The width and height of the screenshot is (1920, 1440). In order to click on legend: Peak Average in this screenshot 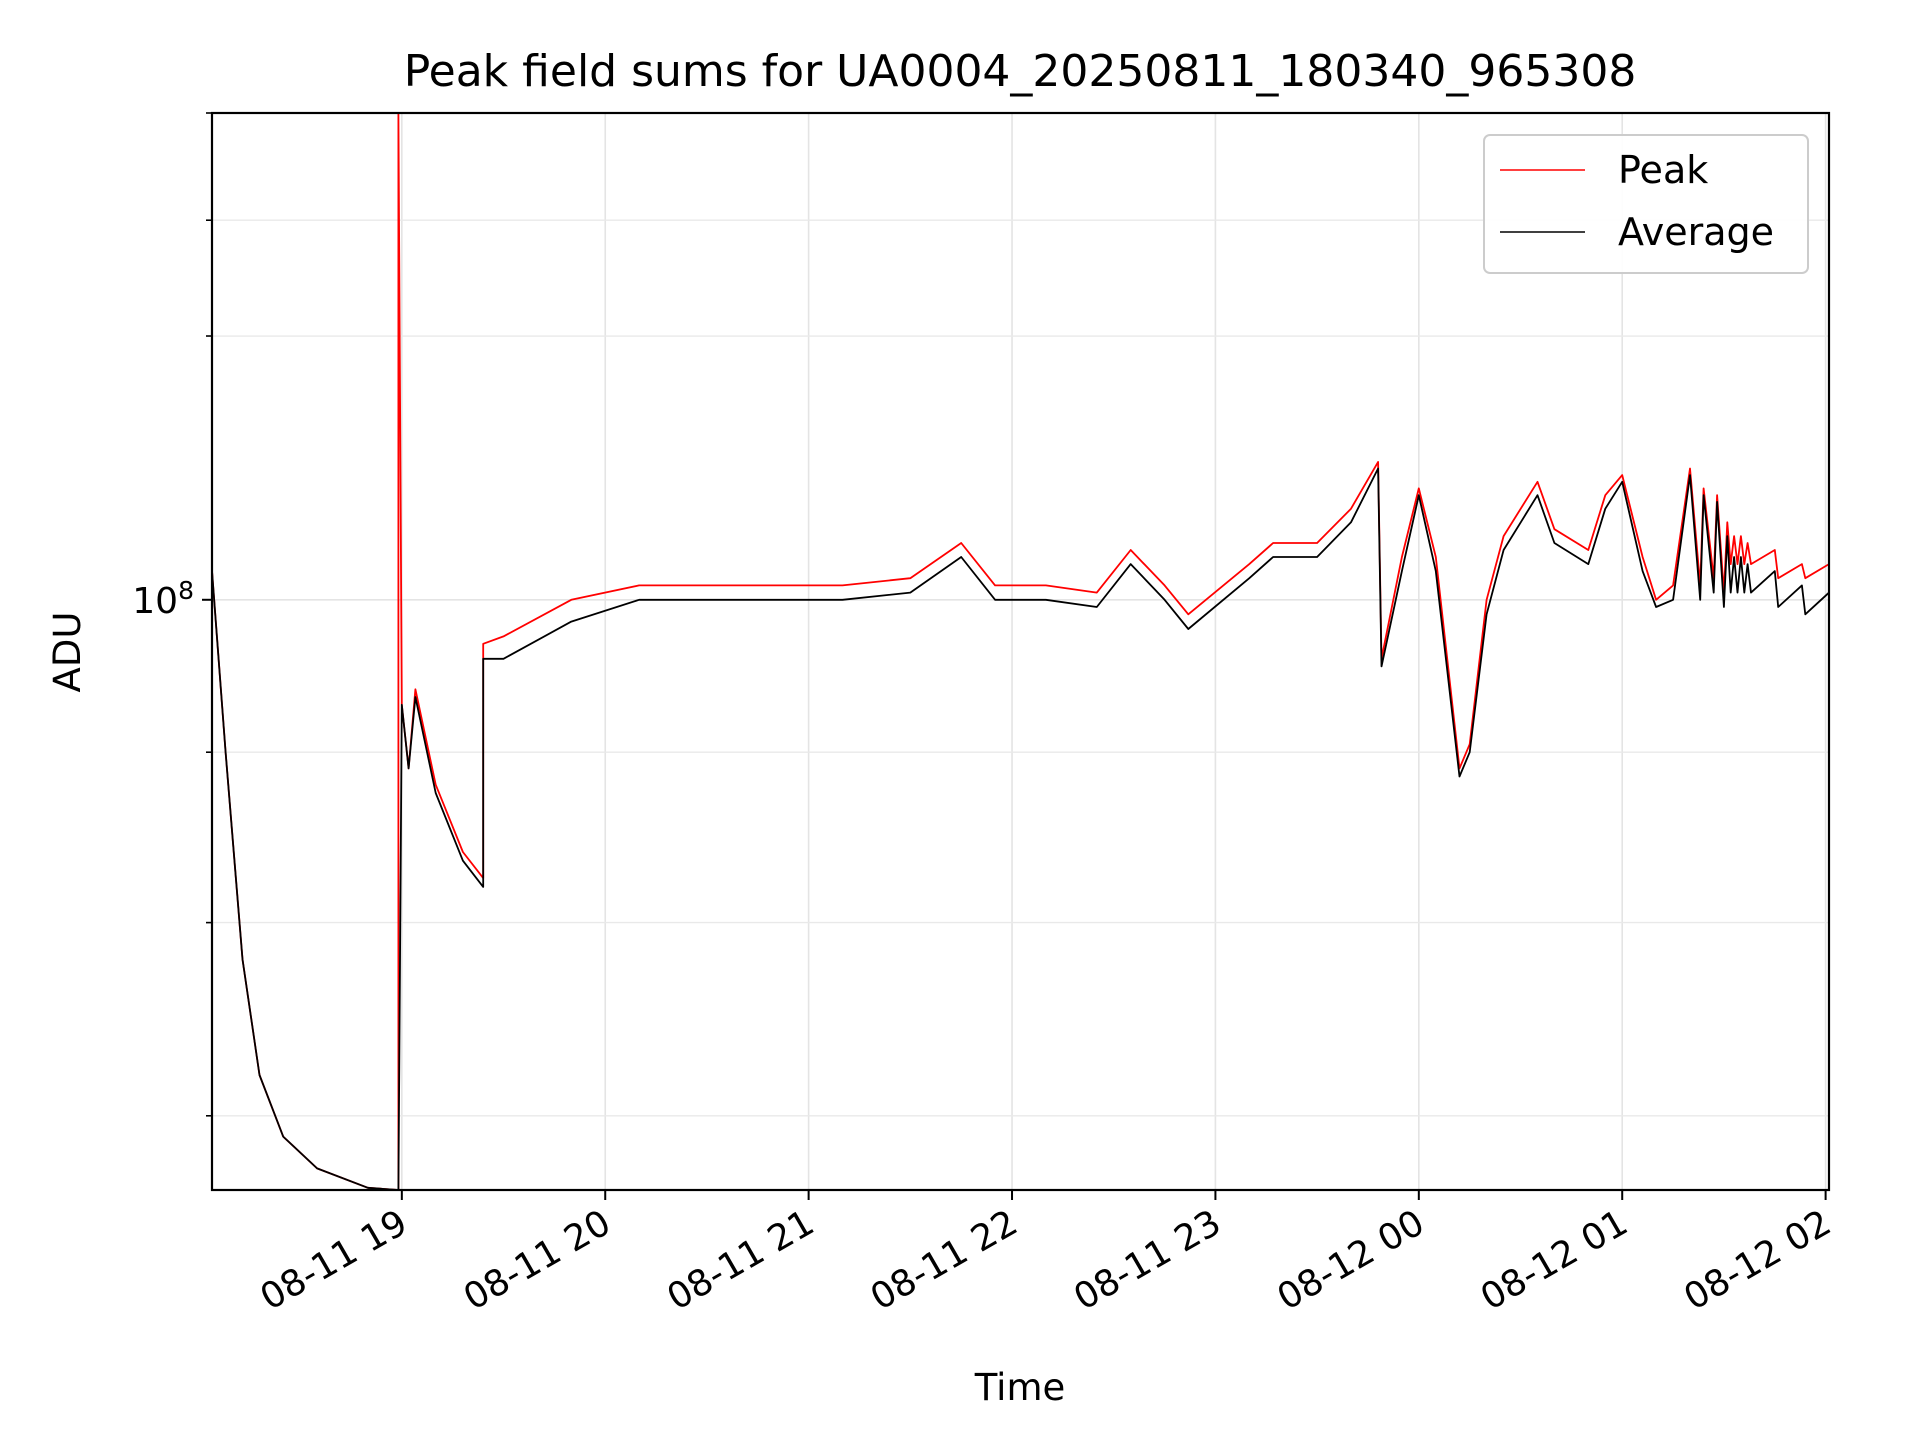, I will do `click(1646, 204)`.